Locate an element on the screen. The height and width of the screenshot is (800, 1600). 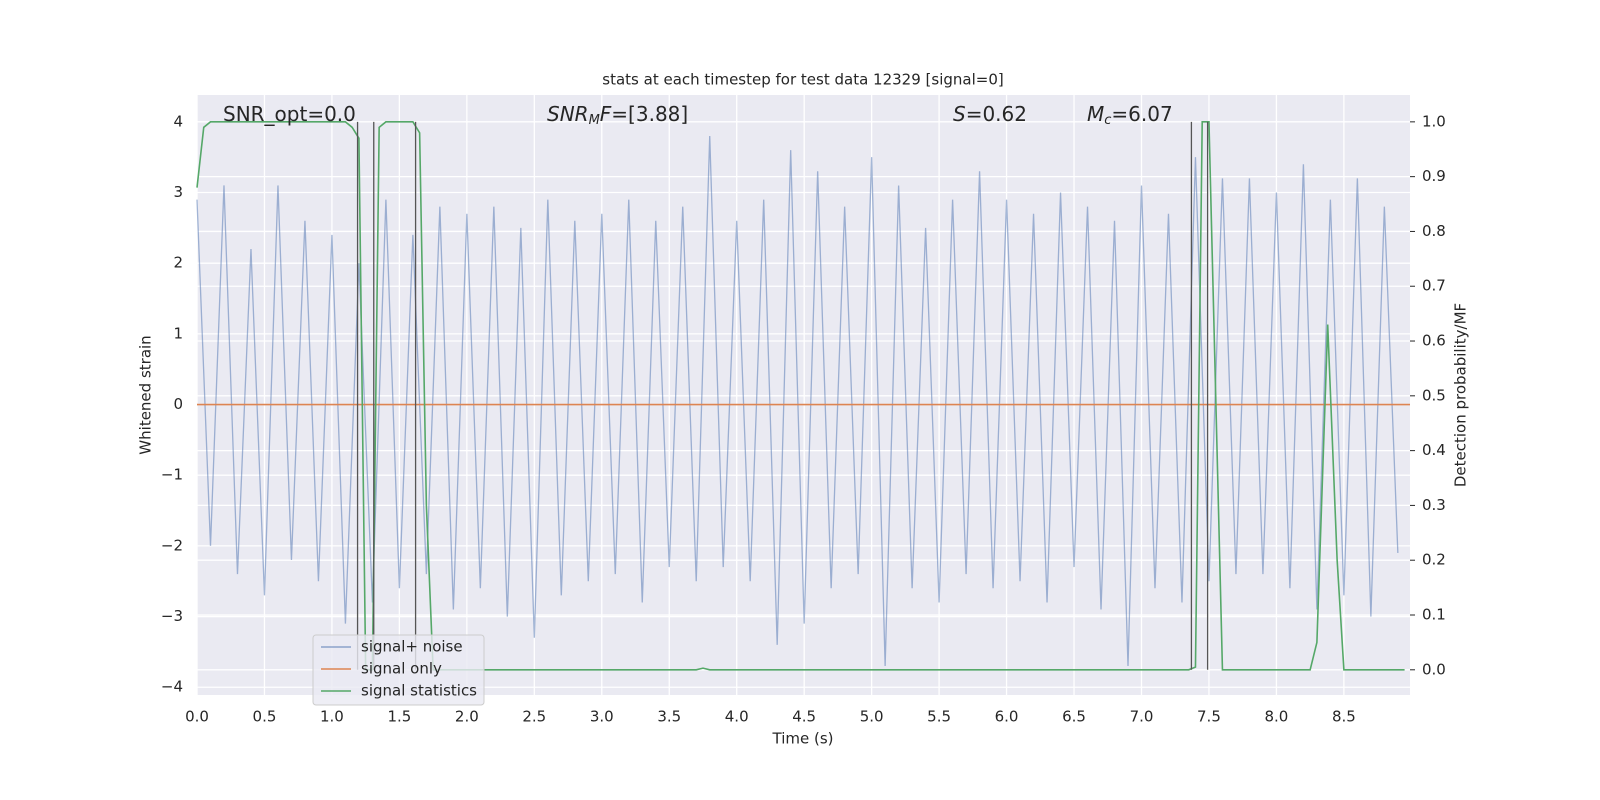
y2-tick-label: 0.6 is located at coordinates (1434, 341).